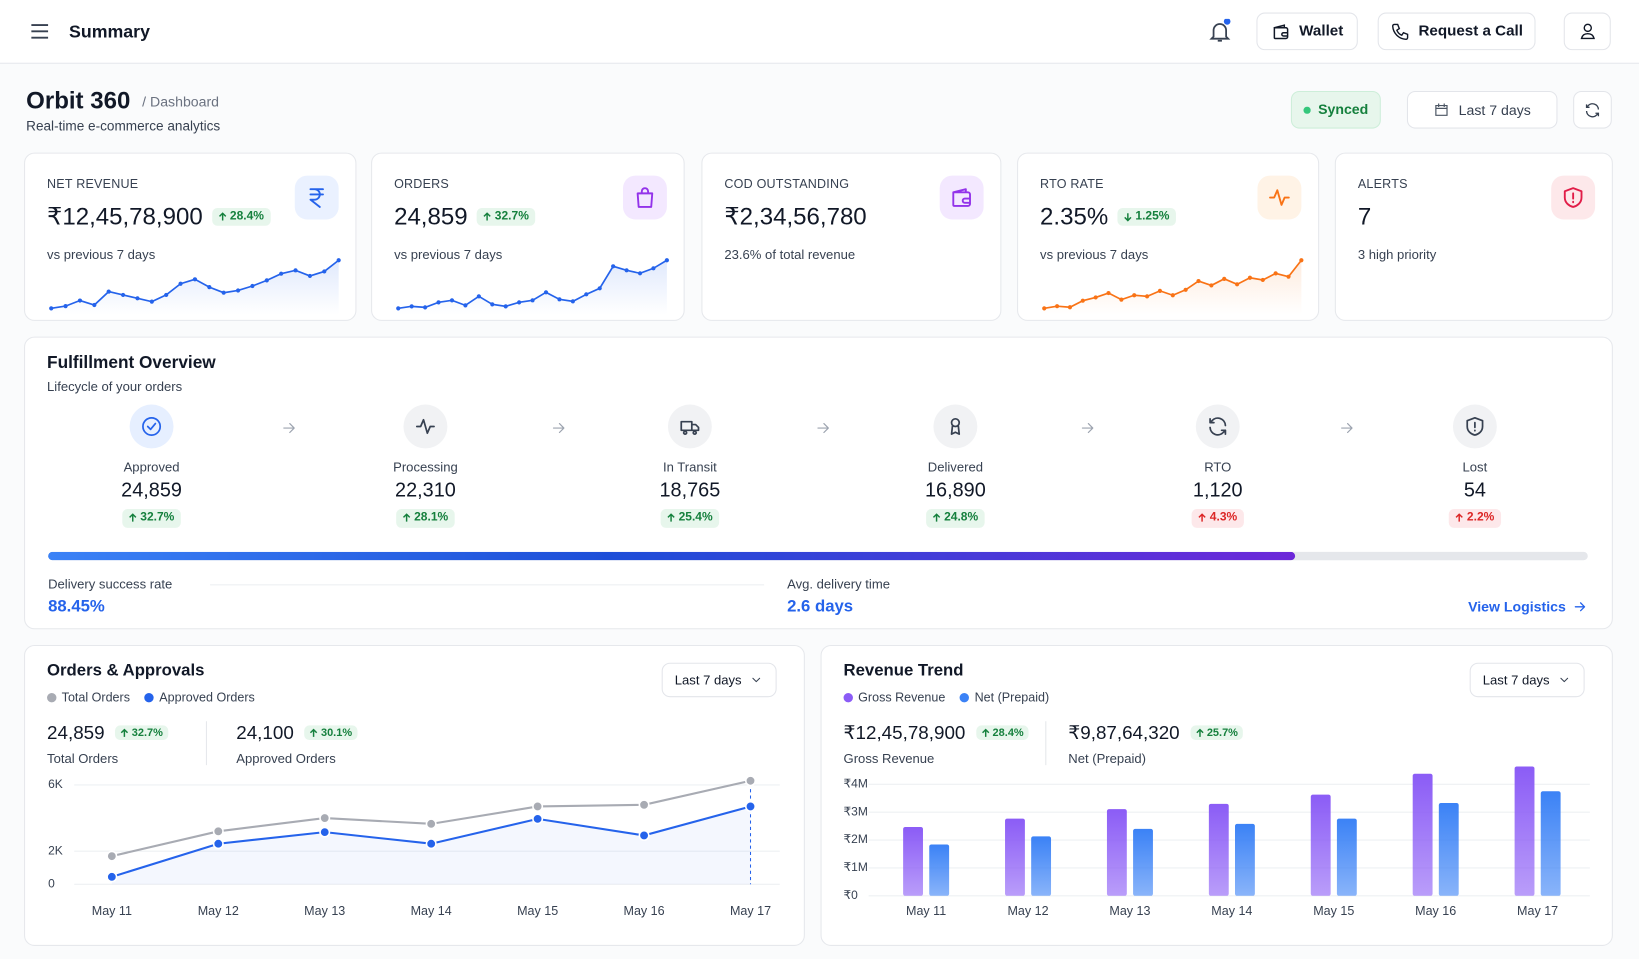  I want to click on range-label: Last 7 days, so click(1516, 680).